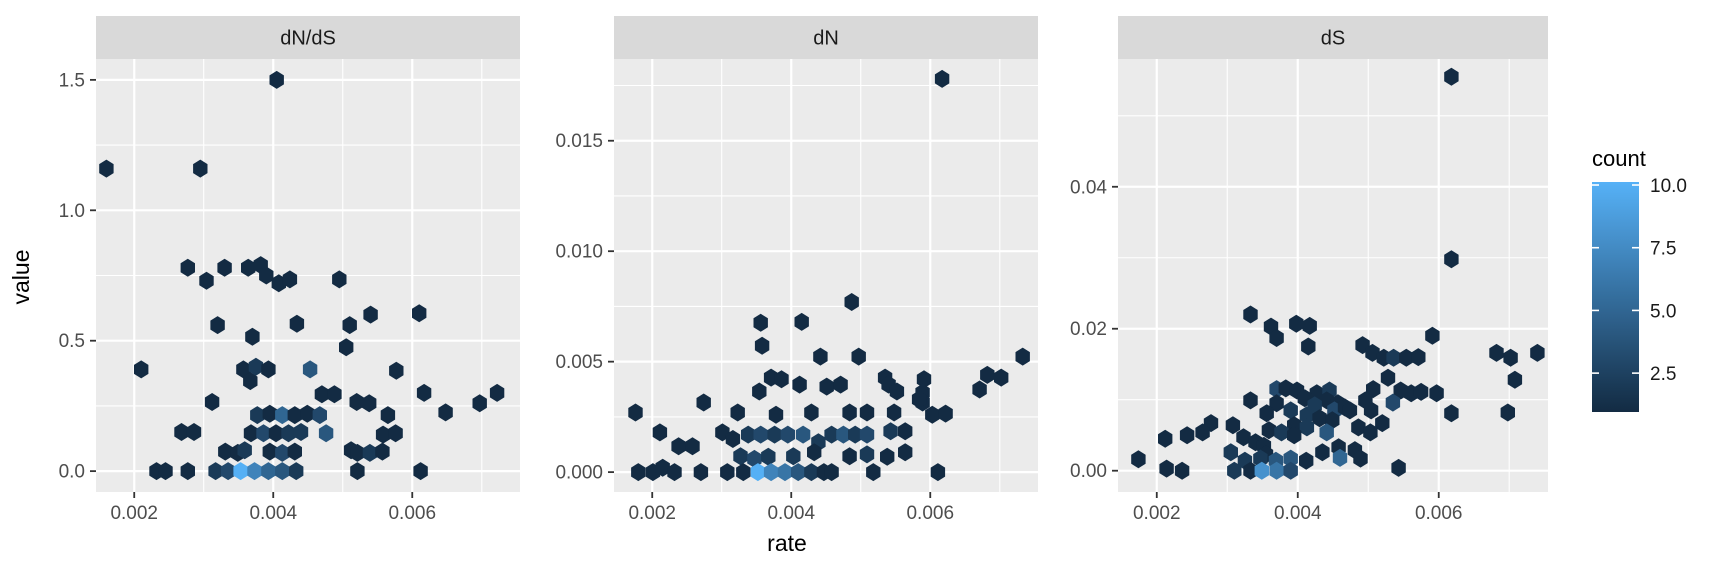 This screenshot has width=1728, height=576. I want to click on facet-strip-label: dS, so click(1333, 39).